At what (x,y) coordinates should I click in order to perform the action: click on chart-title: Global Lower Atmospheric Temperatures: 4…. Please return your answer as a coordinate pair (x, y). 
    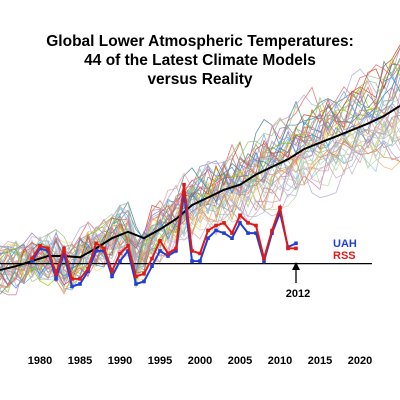
    Looking at the image, I should click on (199, 60).